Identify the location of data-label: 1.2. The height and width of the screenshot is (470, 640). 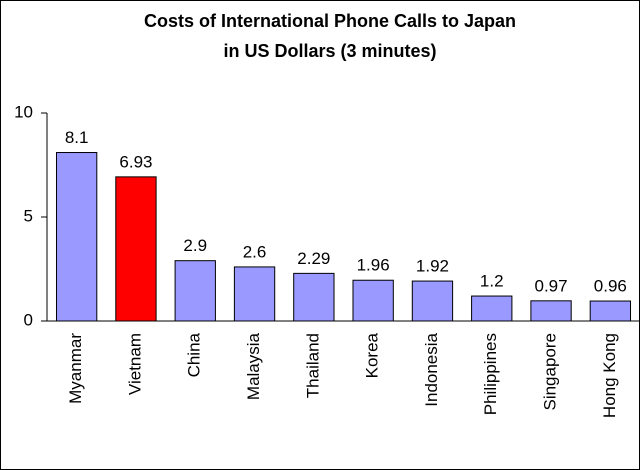
(492, 281).